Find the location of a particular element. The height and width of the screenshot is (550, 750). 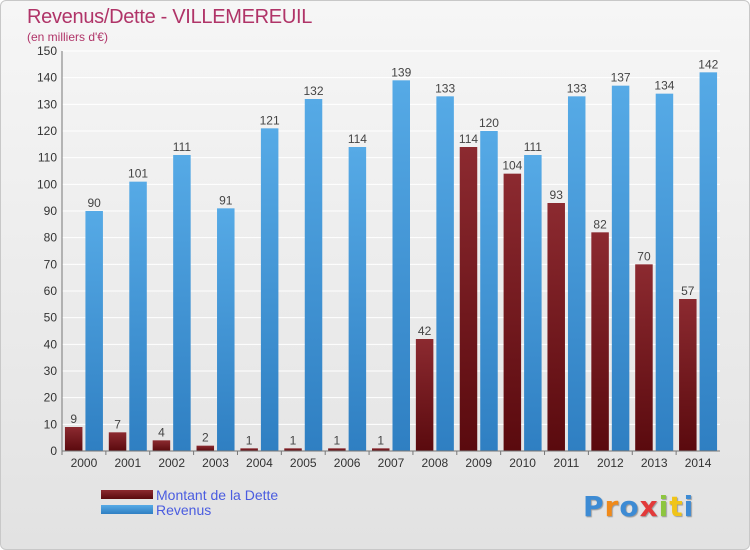

x-tick-label: 2009 is located at coordinates (478, 463).